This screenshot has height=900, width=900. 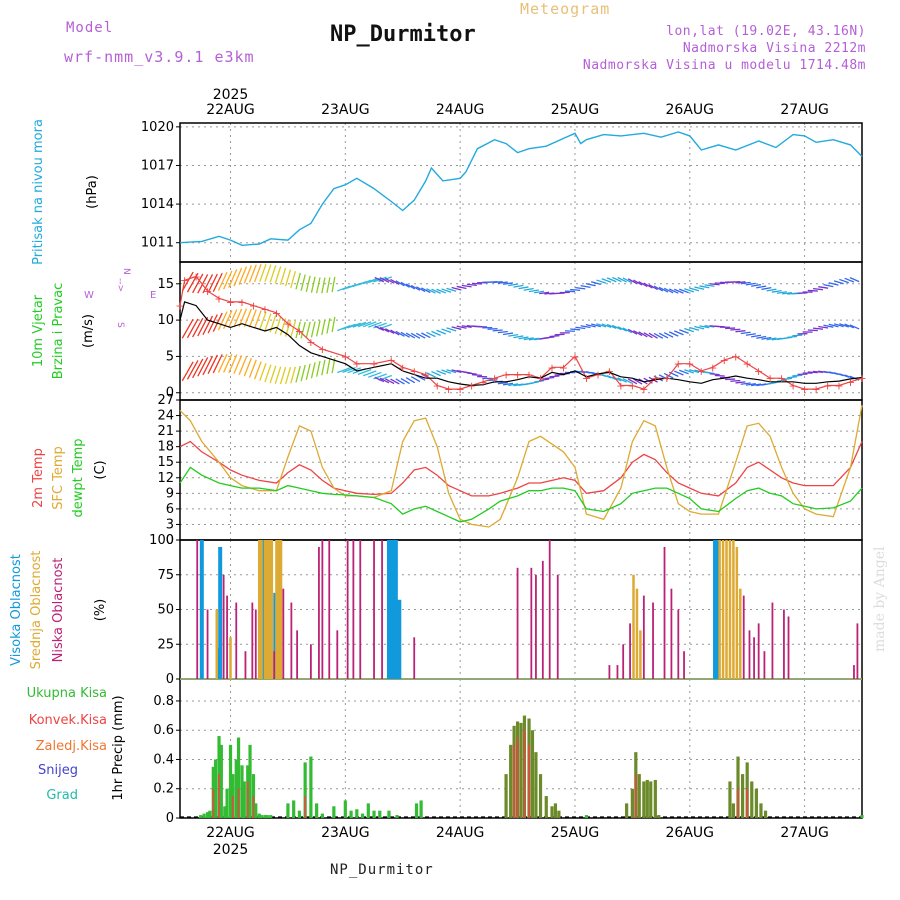 I want to click on x-axis-bottom: 22AUG 23AUG 24AUG 25AUG 26AUG 27AUG 2025, so click(x=517, y=841).